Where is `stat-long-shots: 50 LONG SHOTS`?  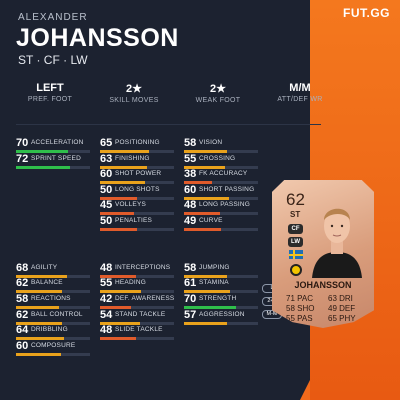
stat-long-shots: 50 LONG SHOTS is located at coordinates (140, 194).